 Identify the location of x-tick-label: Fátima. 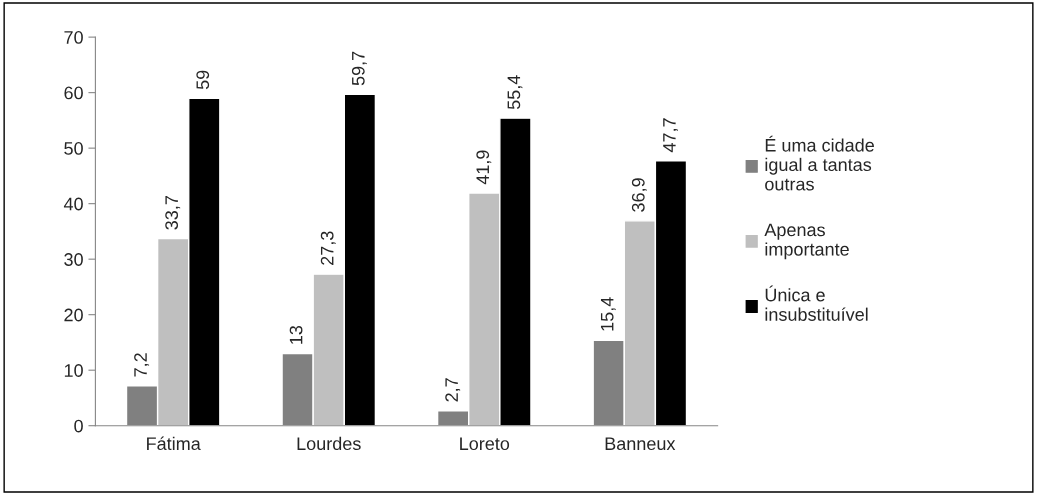
(174, 443).